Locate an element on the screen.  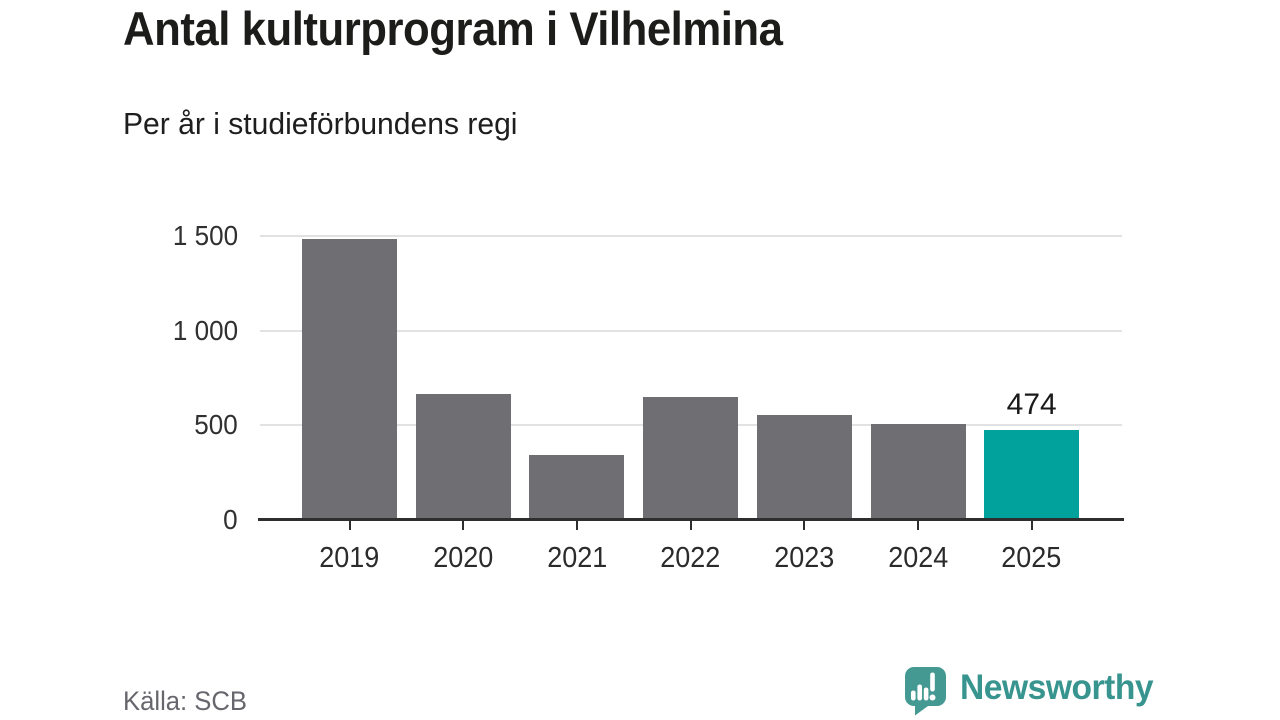
y-axis-tick-text: 0 is located at coordinates (230, 519).